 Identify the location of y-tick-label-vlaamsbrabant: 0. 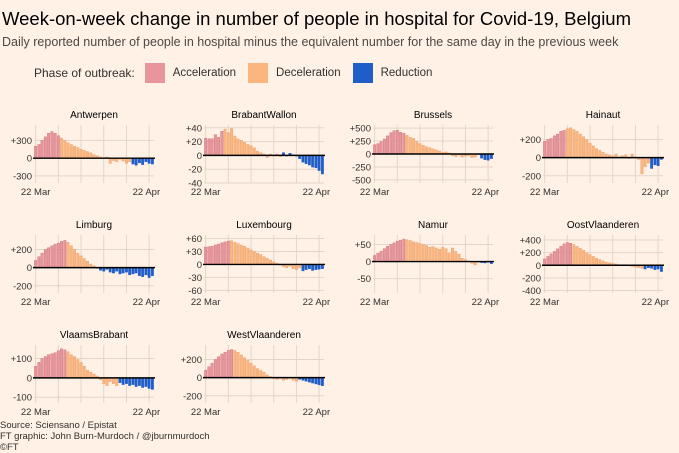
(29, 378).